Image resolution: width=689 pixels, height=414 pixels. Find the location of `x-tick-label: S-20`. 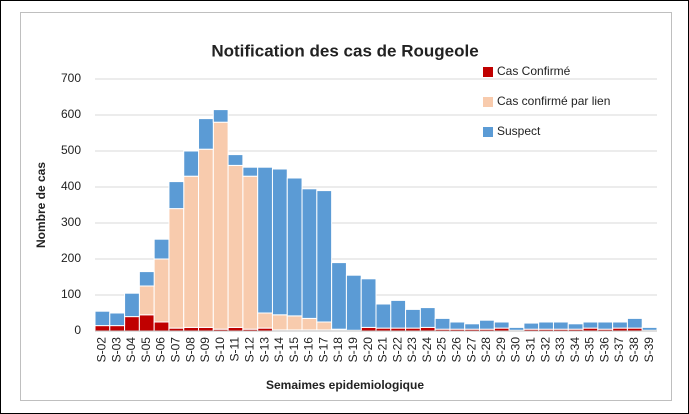

x-tick-label: S-20 is located at coordinates (368, 350).